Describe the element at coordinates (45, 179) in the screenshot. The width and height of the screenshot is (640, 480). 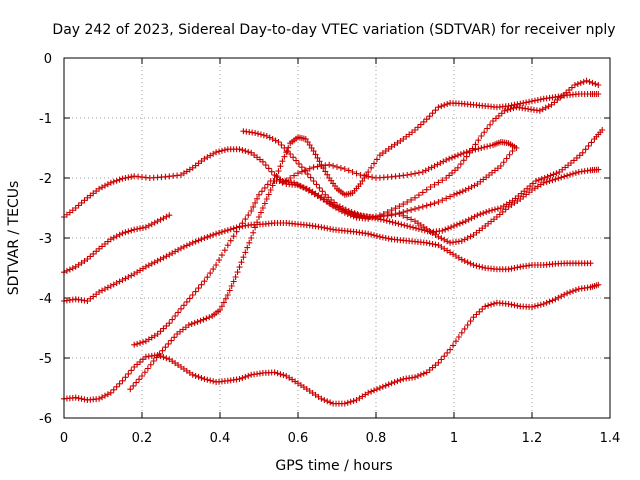
I see `y-tick-label: -2` at that location.